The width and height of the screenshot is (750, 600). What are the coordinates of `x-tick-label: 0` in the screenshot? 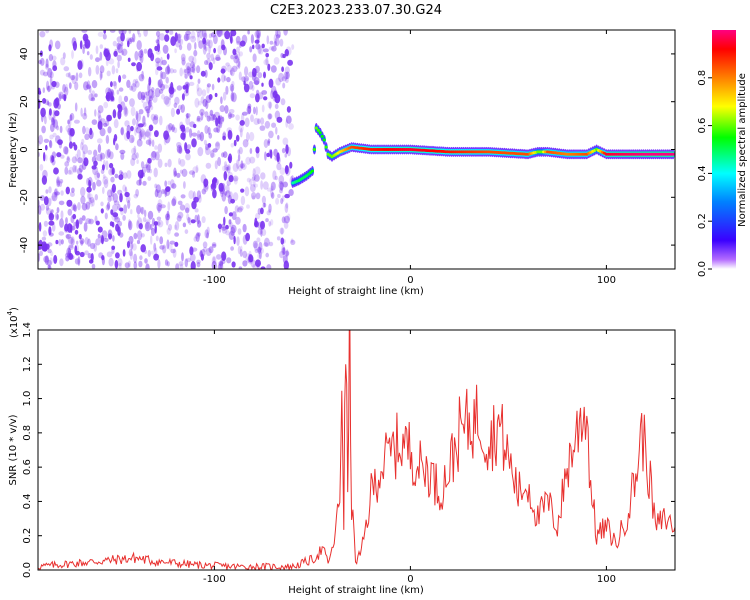 It's located at (410, 280).